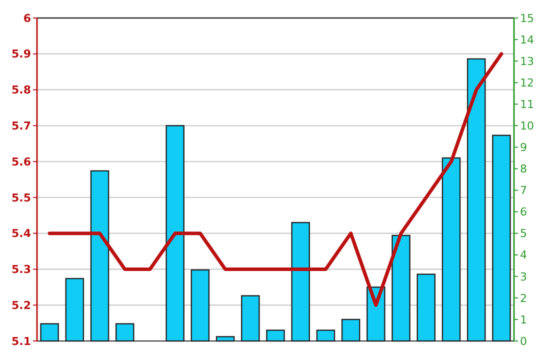 The height and width of the screenshot is (364, 550). I want to click on y-tick-label: 5.3, so click(21, 269).